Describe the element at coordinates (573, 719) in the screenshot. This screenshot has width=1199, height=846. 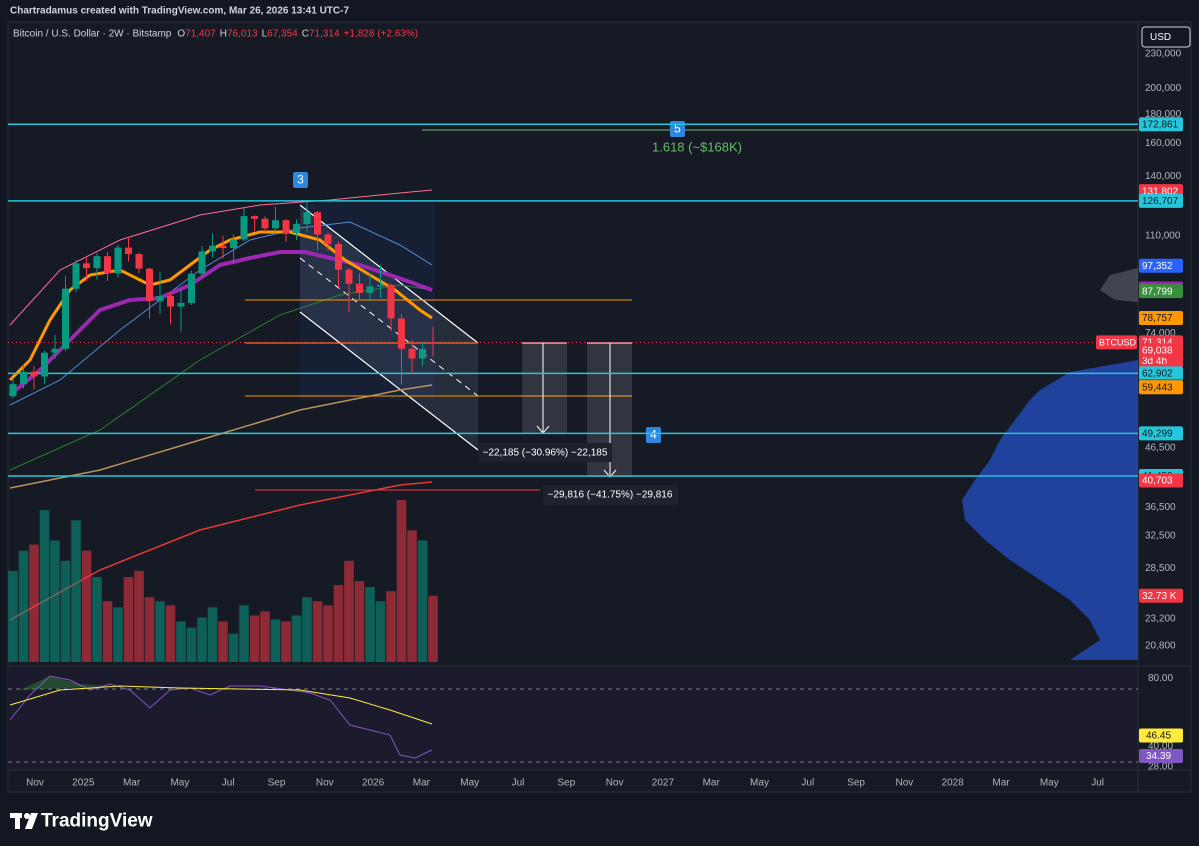
I see `rsi-pane` at that location.